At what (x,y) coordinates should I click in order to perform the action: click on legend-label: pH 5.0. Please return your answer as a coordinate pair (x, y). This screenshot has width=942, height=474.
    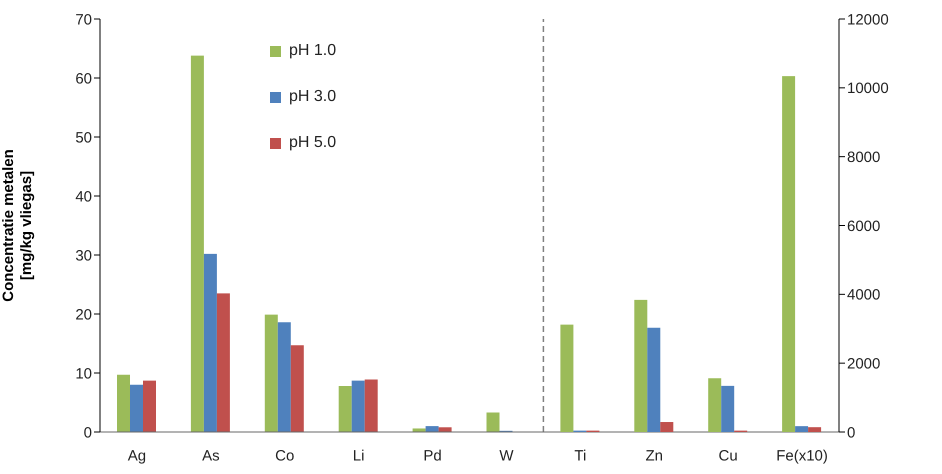
    Looking at the image, I should click on (312, 143).